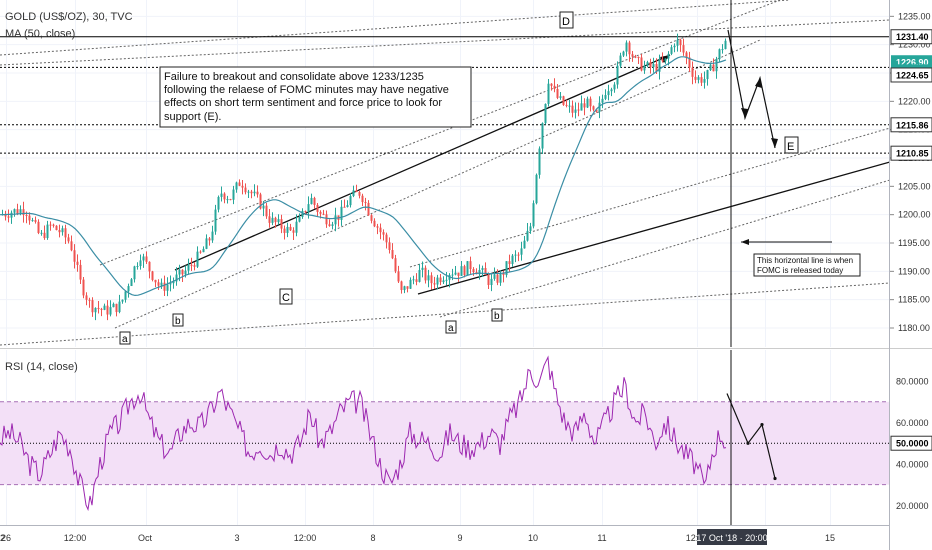  Describe the element at coordinates (914, 328) in the screenshot. I see `price-tick-label: 1180.00` at that location.